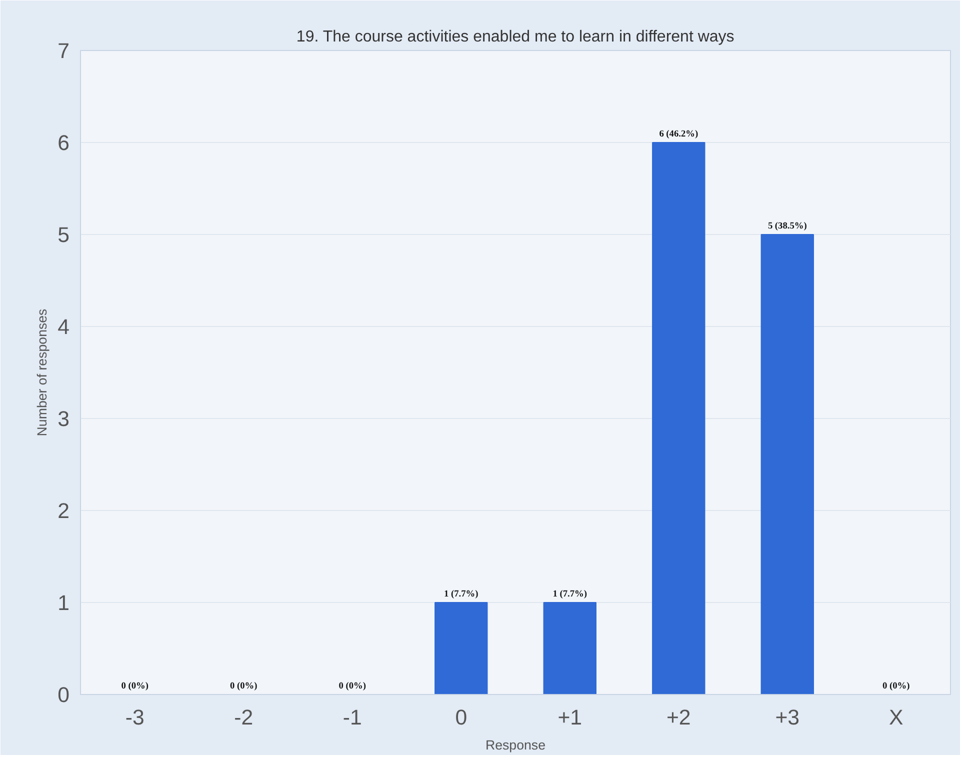 This screenshot has height=765, width=969. Describe the element at coordinates (64, 143) in the screenshot. I see `y-tick-label: 6` at that location.